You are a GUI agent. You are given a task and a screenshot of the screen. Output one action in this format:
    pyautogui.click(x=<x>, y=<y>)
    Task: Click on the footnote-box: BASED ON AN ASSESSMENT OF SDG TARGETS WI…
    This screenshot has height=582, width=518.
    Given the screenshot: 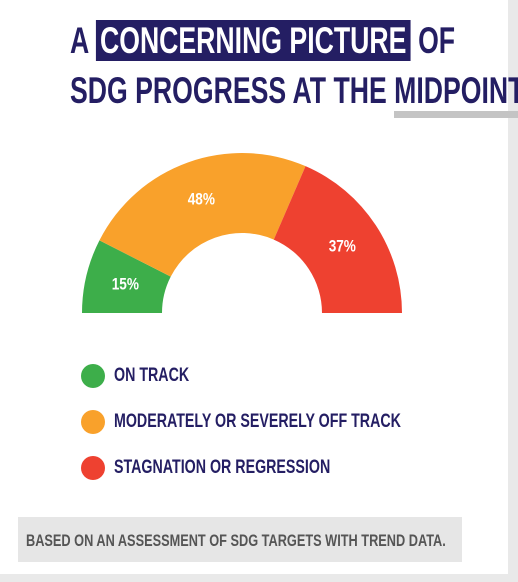 What is the action you would take?
    pyautogui.click(x=240, y=539)
    